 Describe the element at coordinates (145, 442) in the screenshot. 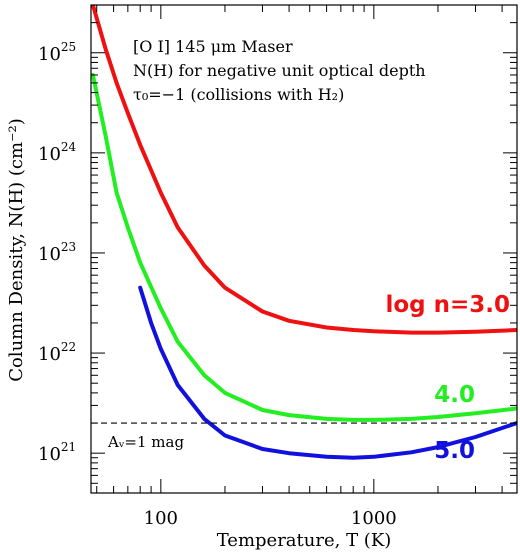

I see `reference-line-label: Aᵥ=1 mag` at that location.